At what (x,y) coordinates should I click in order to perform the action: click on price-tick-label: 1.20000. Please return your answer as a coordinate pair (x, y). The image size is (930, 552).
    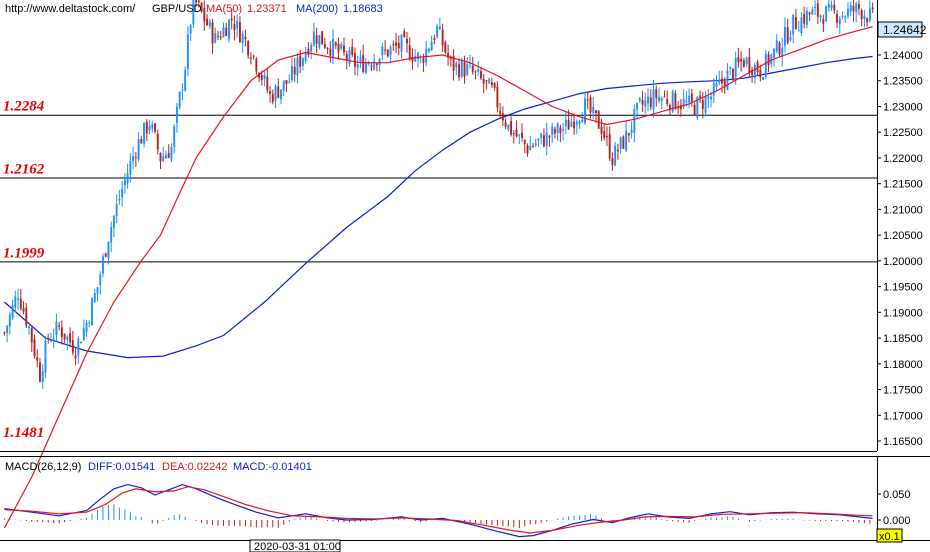
    Looking at the image, I should click on (903, 262).